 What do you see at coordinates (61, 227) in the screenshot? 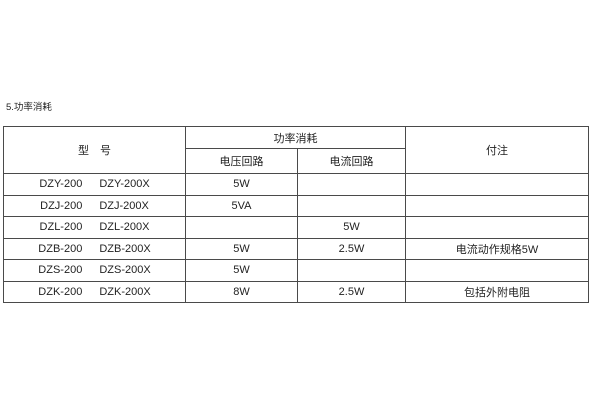
I see `model-name: DZL-200` at bounding box center [61, 227].